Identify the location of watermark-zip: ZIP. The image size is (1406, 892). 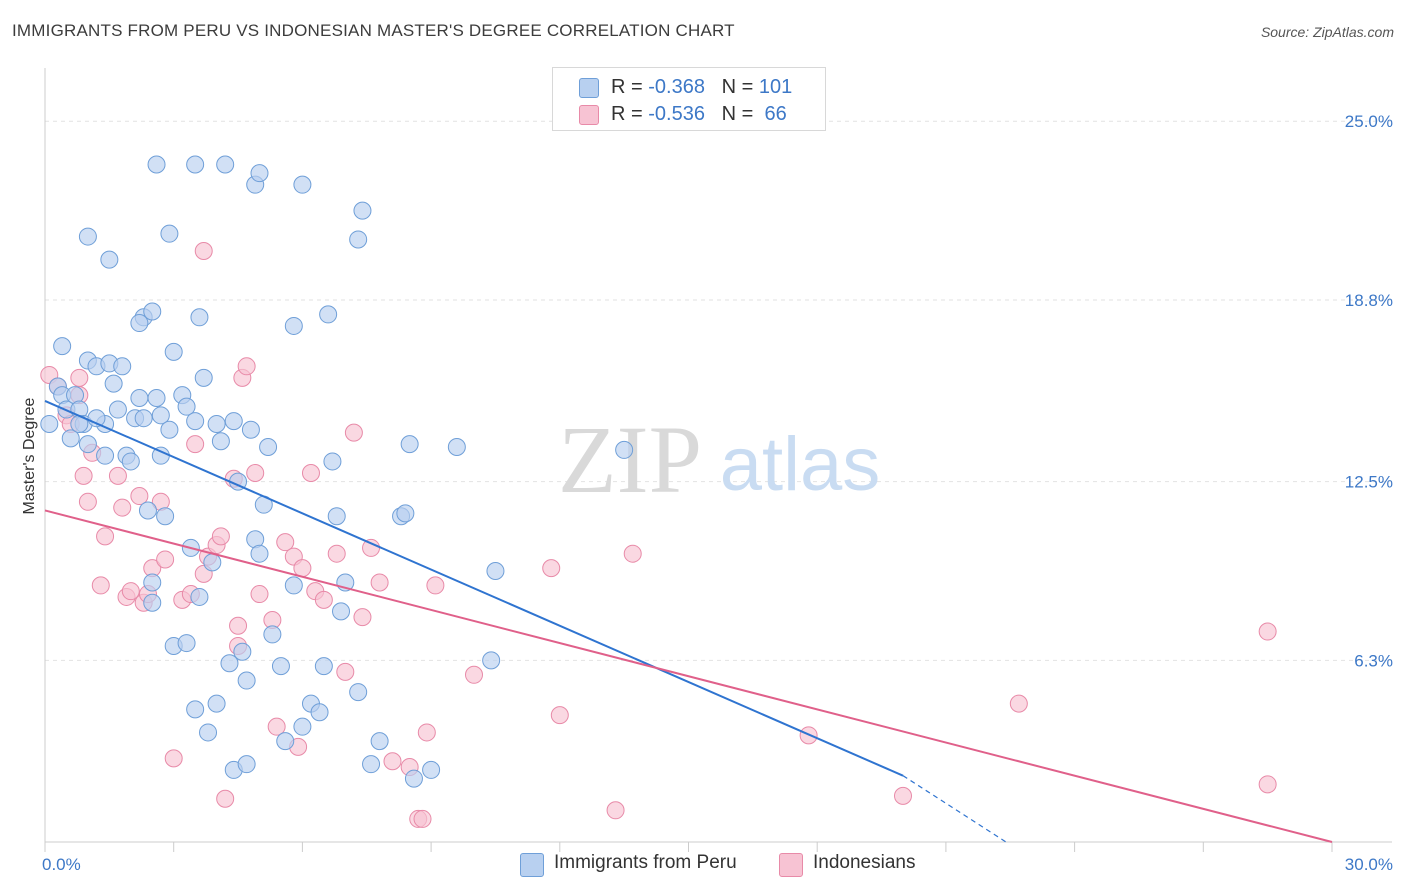
(630, 459).